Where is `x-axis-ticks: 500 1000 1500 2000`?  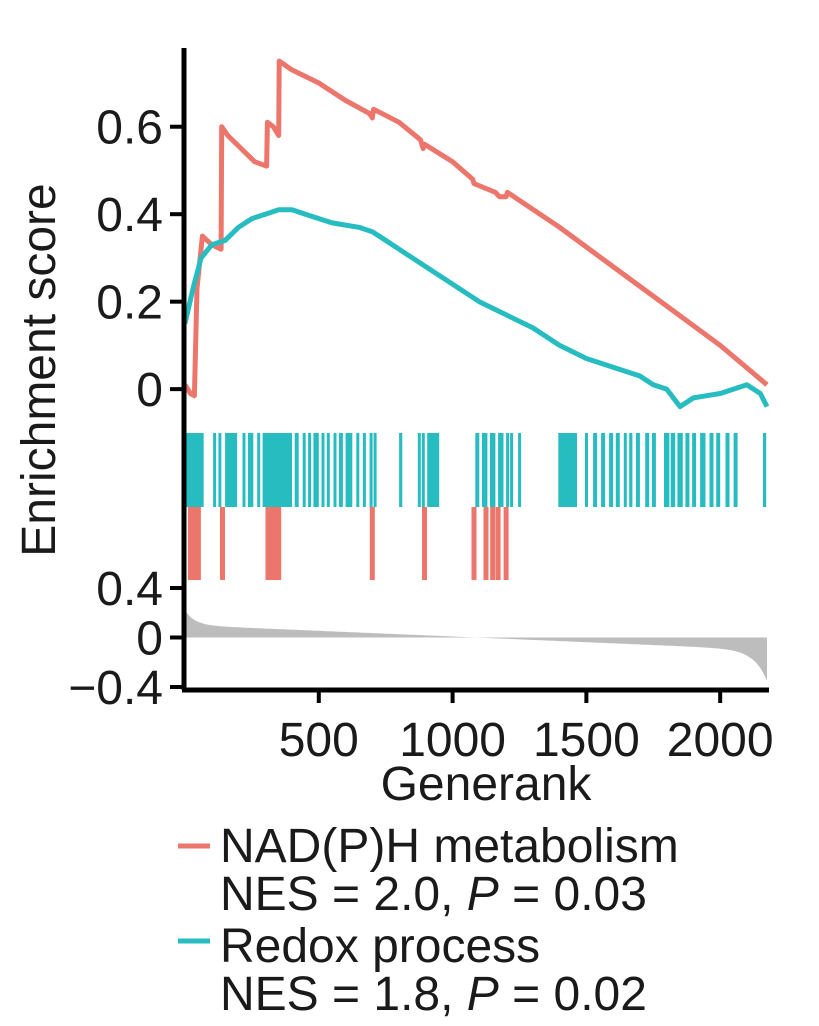 x-axis-ticks: 500 1000 1500 2000 is located at coordinates (526, 728).